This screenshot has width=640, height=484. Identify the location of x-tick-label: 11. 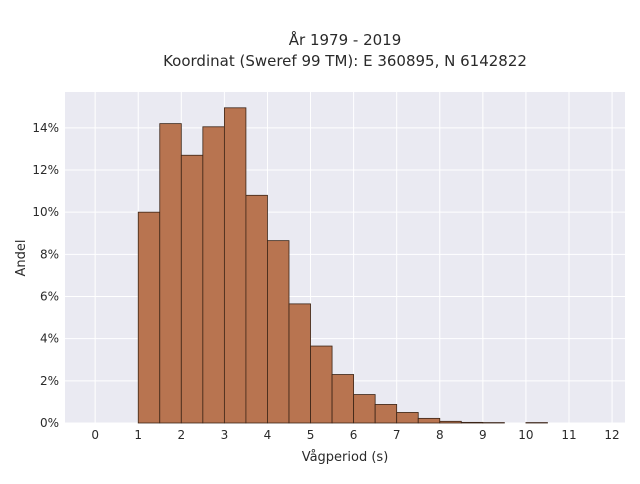
(568, 435).